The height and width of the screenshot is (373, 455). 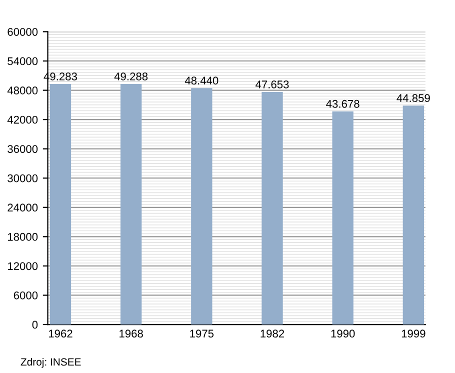 I want to click on y-tick-label: 12000, so click(x=23, y=266).